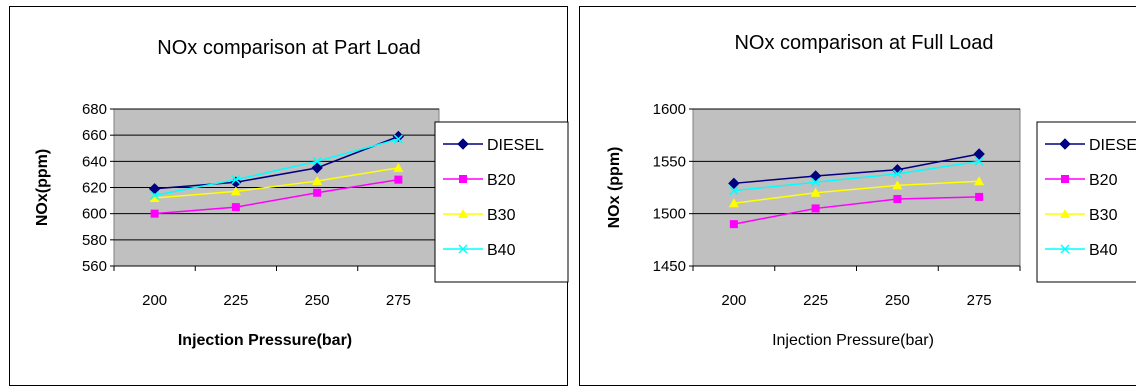 The image size is (1136, 387). I want to click on plot-area, so click(856, 187).